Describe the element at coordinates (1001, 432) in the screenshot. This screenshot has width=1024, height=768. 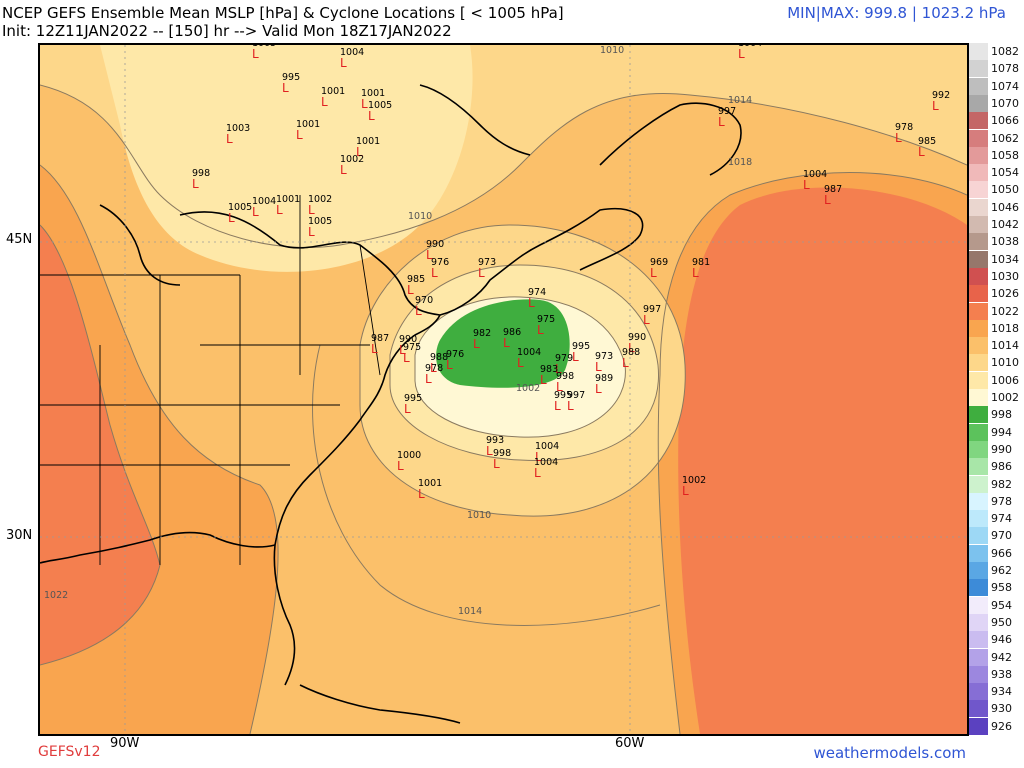
I see `colorbar-label: 994` at that location.